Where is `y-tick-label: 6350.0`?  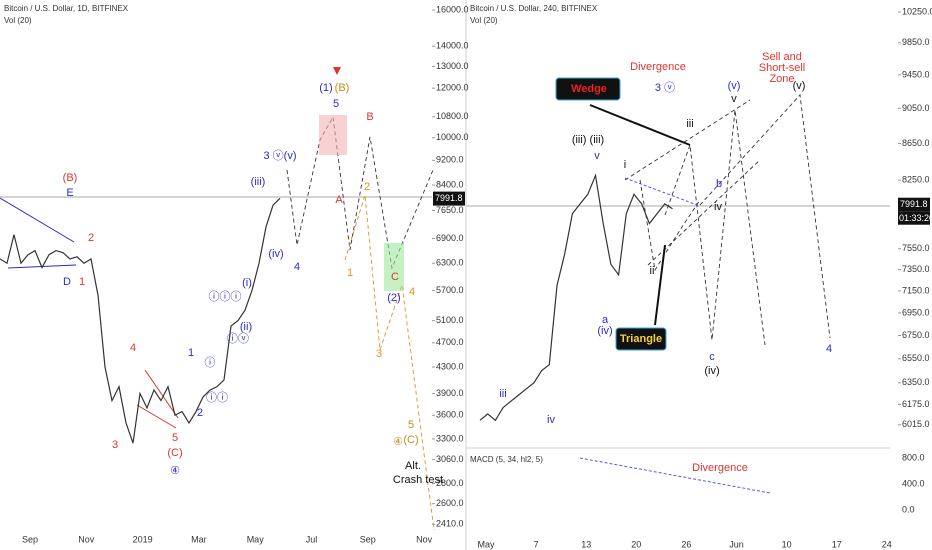
y-tick-label: 6350.0 is located at coordinates (916, 382).